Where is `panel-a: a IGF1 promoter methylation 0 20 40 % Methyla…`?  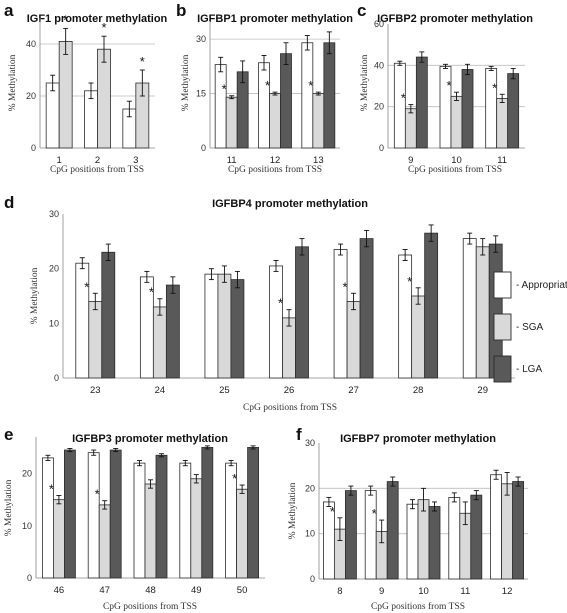 panel-a: a IGF1 promoter methylation 0 20 40 % Methyla… is located at coordinates (86, 88).